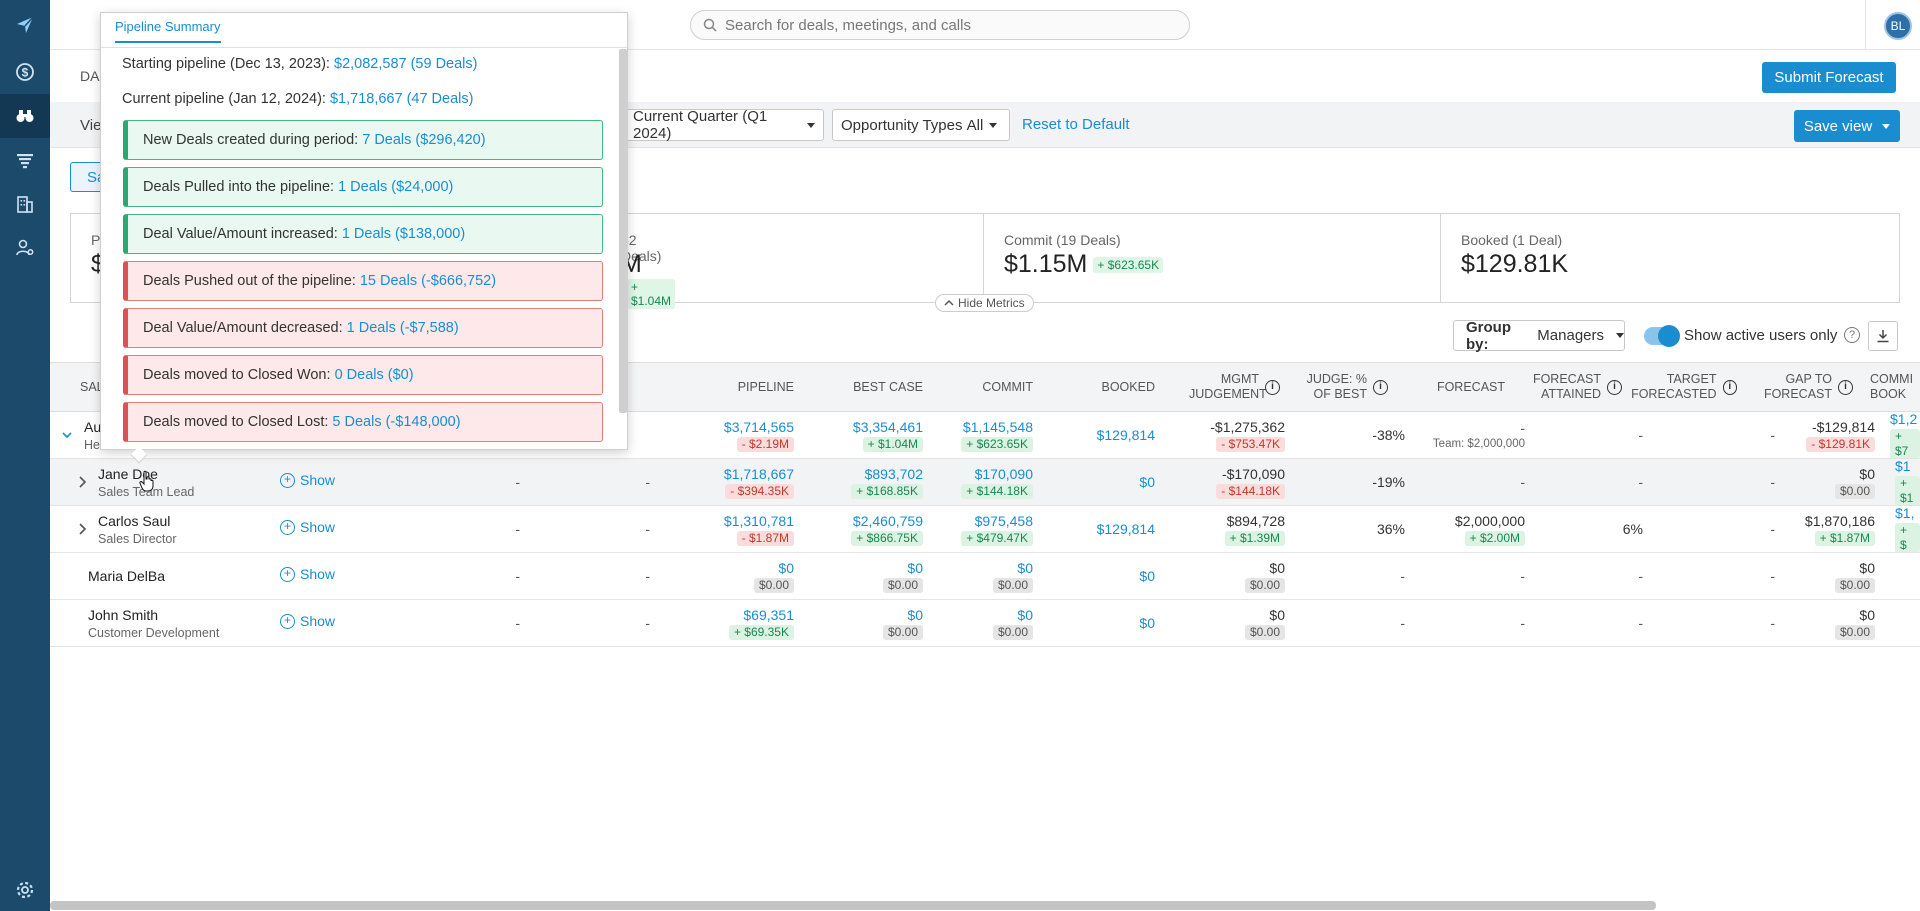  Describe the element at coordinates (1489, 520) in the screenshot. I see `forecast-value: $2,000,000` at that location.